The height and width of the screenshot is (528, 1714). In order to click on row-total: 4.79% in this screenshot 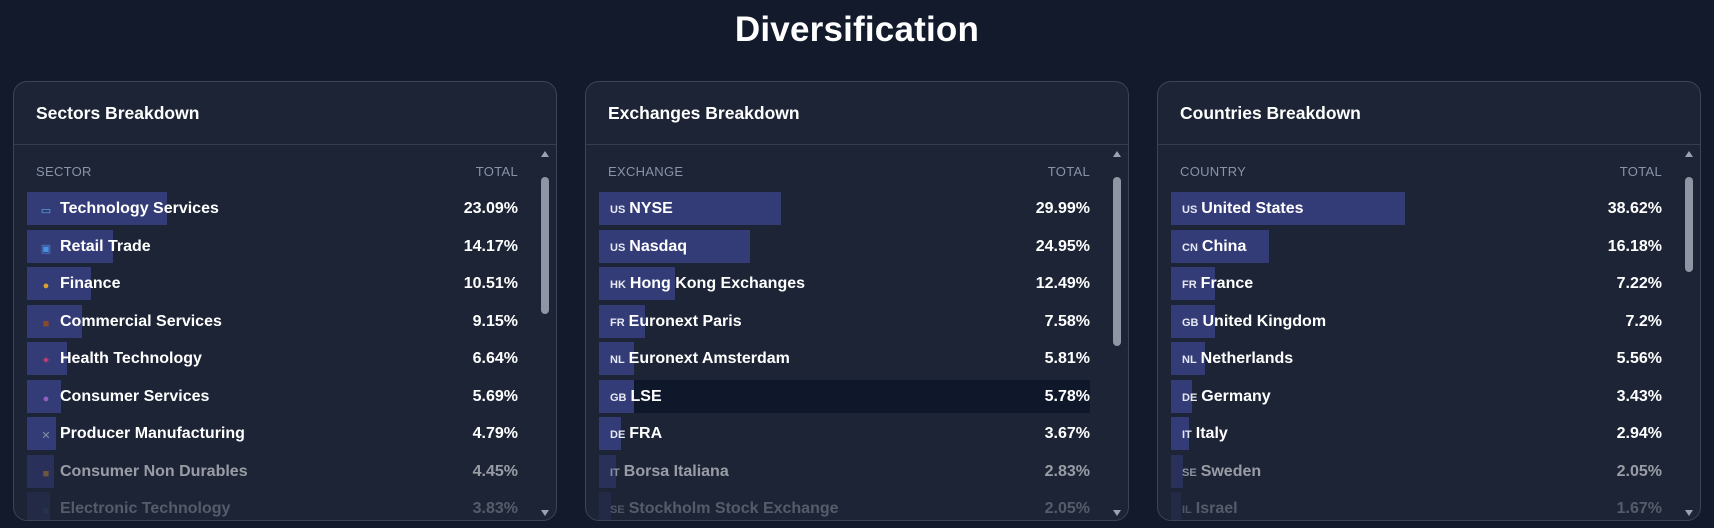, I will do `click(495, 433)`.